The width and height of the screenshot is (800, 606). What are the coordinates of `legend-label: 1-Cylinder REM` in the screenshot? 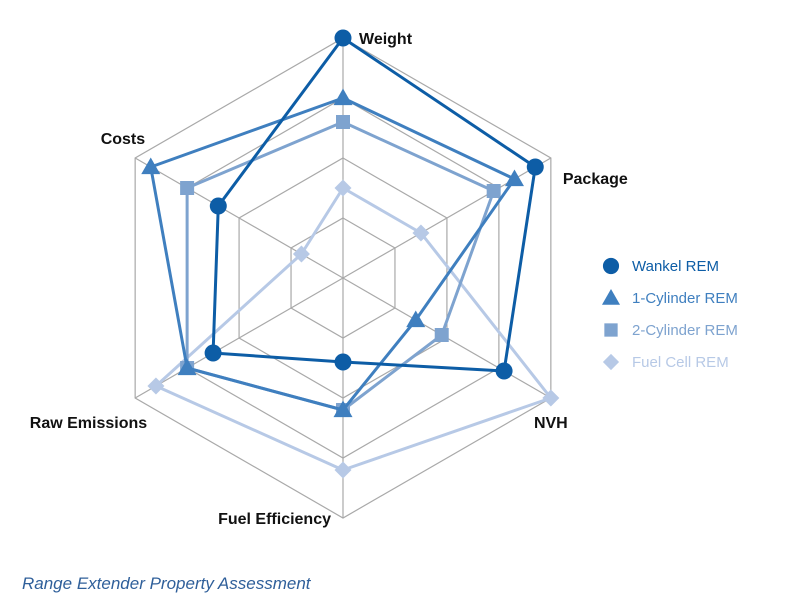 It's located at (685, 298).